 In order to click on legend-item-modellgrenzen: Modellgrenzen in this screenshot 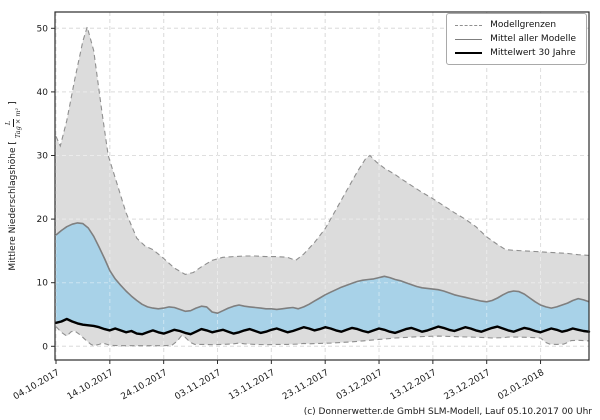, I will do `click(515, 25)`.